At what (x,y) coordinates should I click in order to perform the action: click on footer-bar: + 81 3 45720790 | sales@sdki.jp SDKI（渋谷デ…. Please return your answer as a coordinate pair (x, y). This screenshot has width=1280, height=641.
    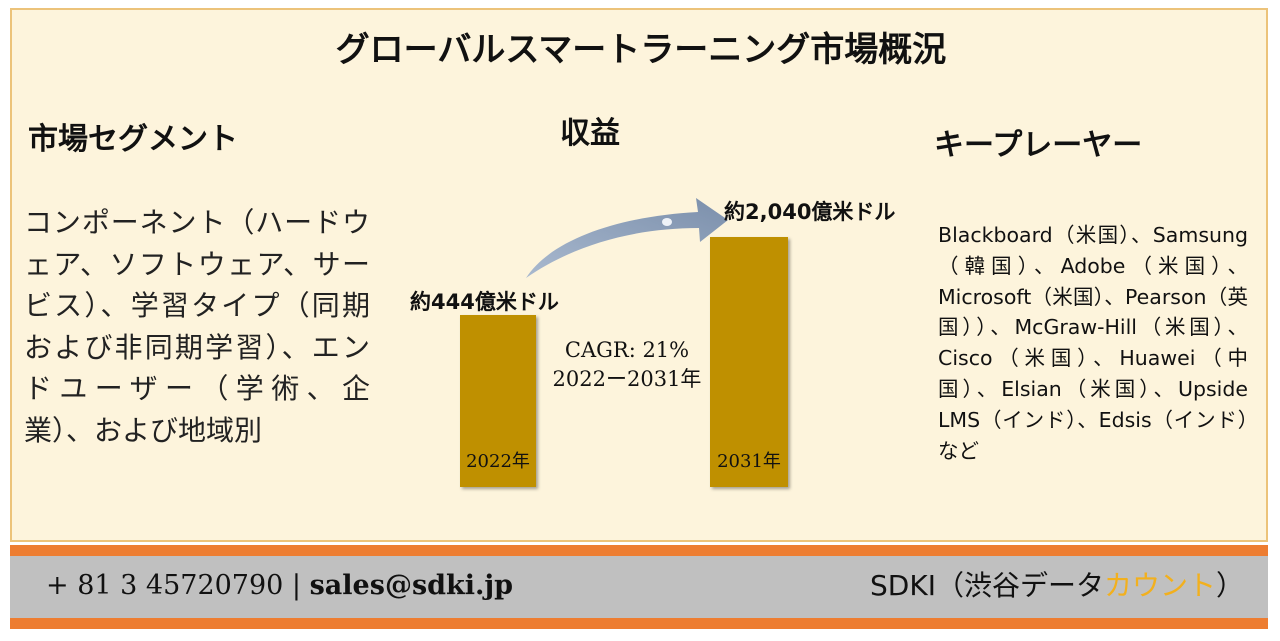
    Looking at the image, I should click on (639, 587).